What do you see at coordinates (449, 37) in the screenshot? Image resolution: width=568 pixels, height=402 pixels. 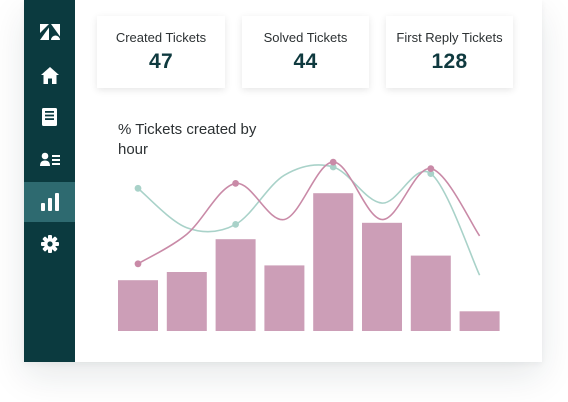 I see `stat-label: First Reply Tickets` at bounding box center [449, 37].